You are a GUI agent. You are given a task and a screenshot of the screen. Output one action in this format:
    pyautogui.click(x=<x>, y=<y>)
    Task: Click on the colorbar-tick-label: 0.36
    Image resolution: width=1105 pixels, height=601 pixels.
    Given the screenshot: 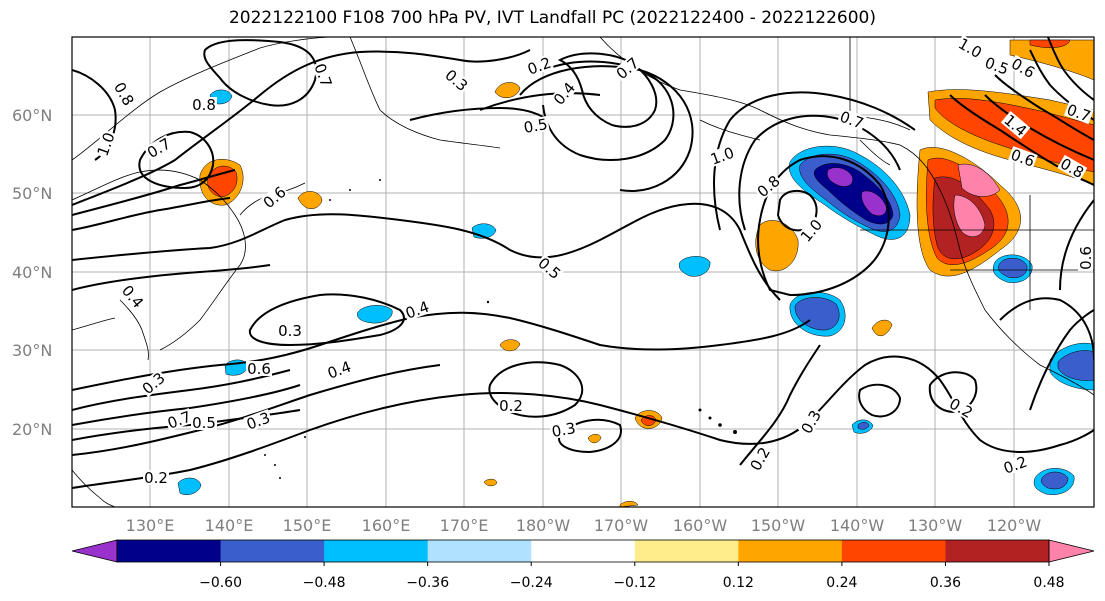 What is the action you would take?
    pyautogui.click(x=945, y=583)
    